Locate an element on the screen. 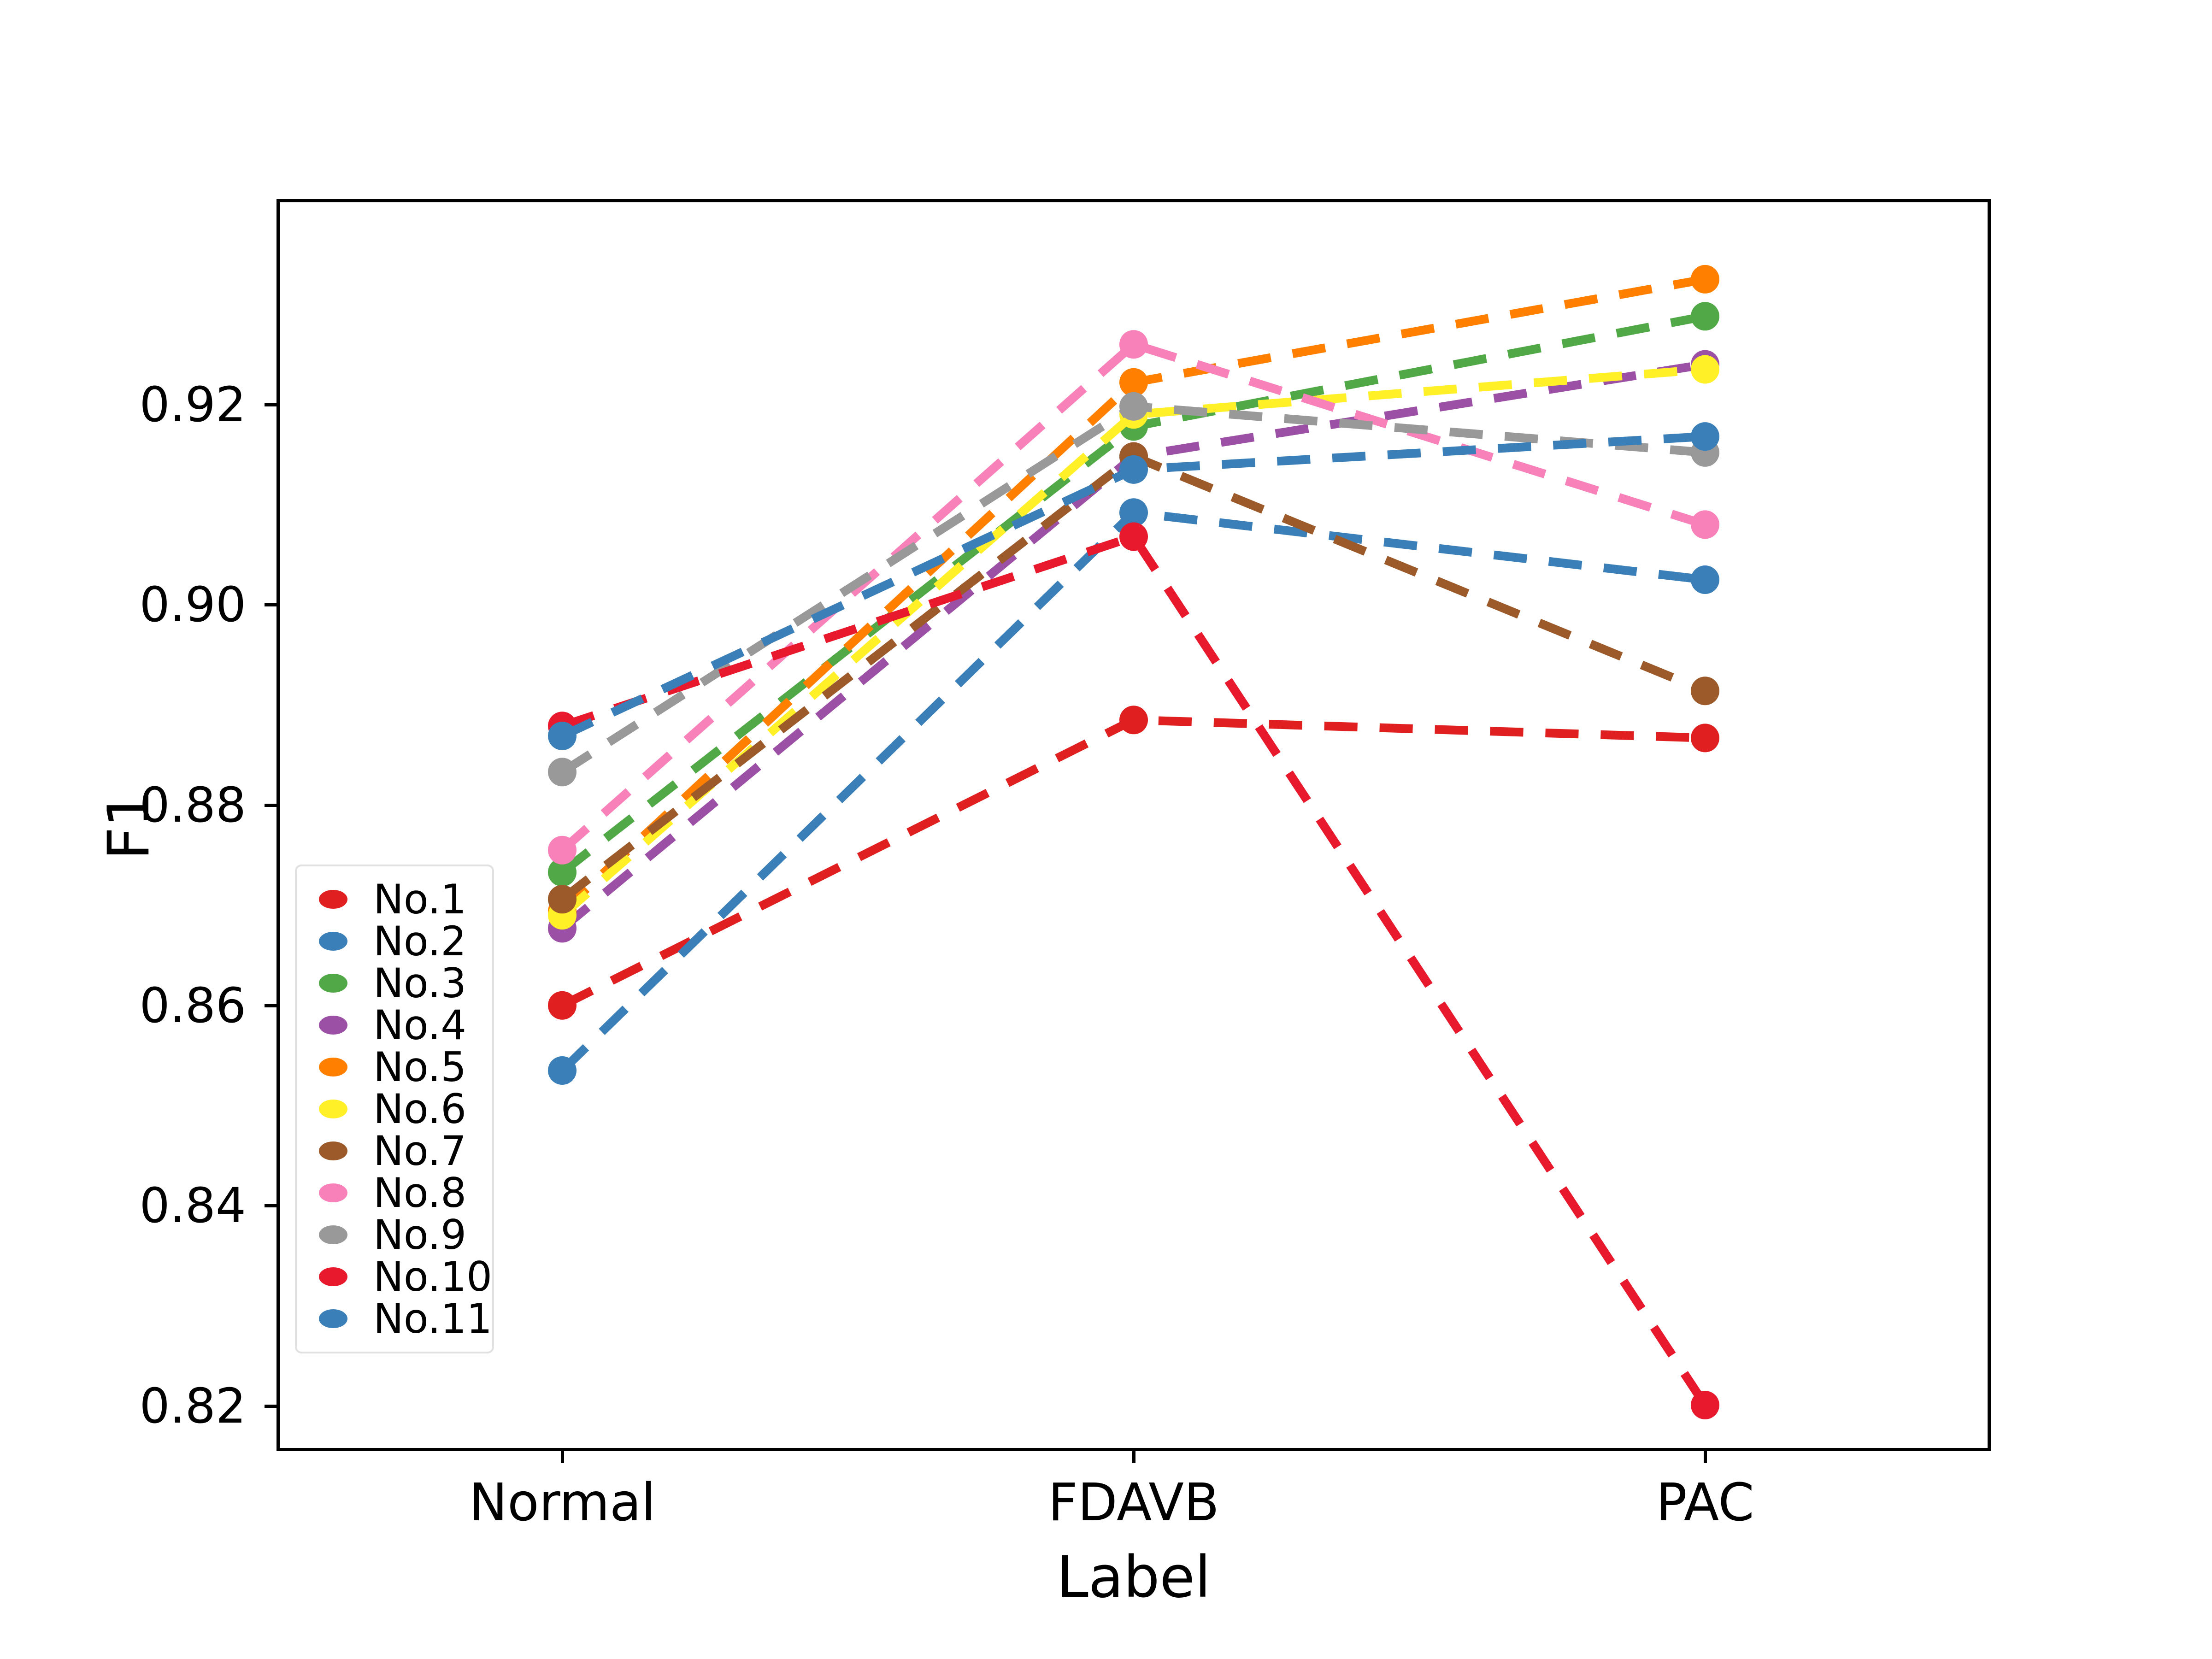 This screenshot has width=2212, height=1659. legend-item-label: No.9 is located at coordinates (420, 1235).